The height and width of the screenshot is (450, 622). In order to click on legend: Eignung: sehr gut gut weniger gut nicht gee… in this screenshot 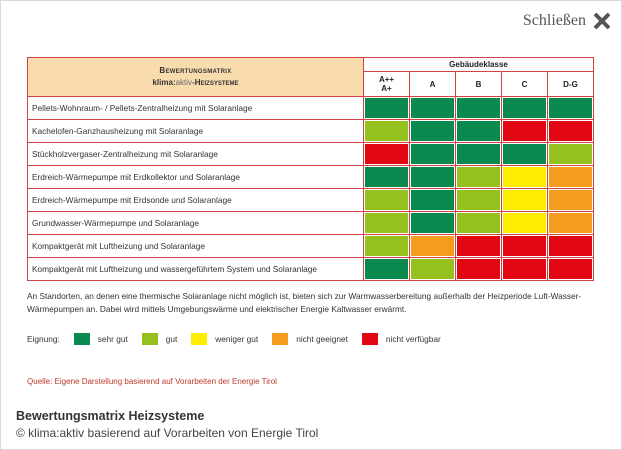, I will do `click(241, 339)`.